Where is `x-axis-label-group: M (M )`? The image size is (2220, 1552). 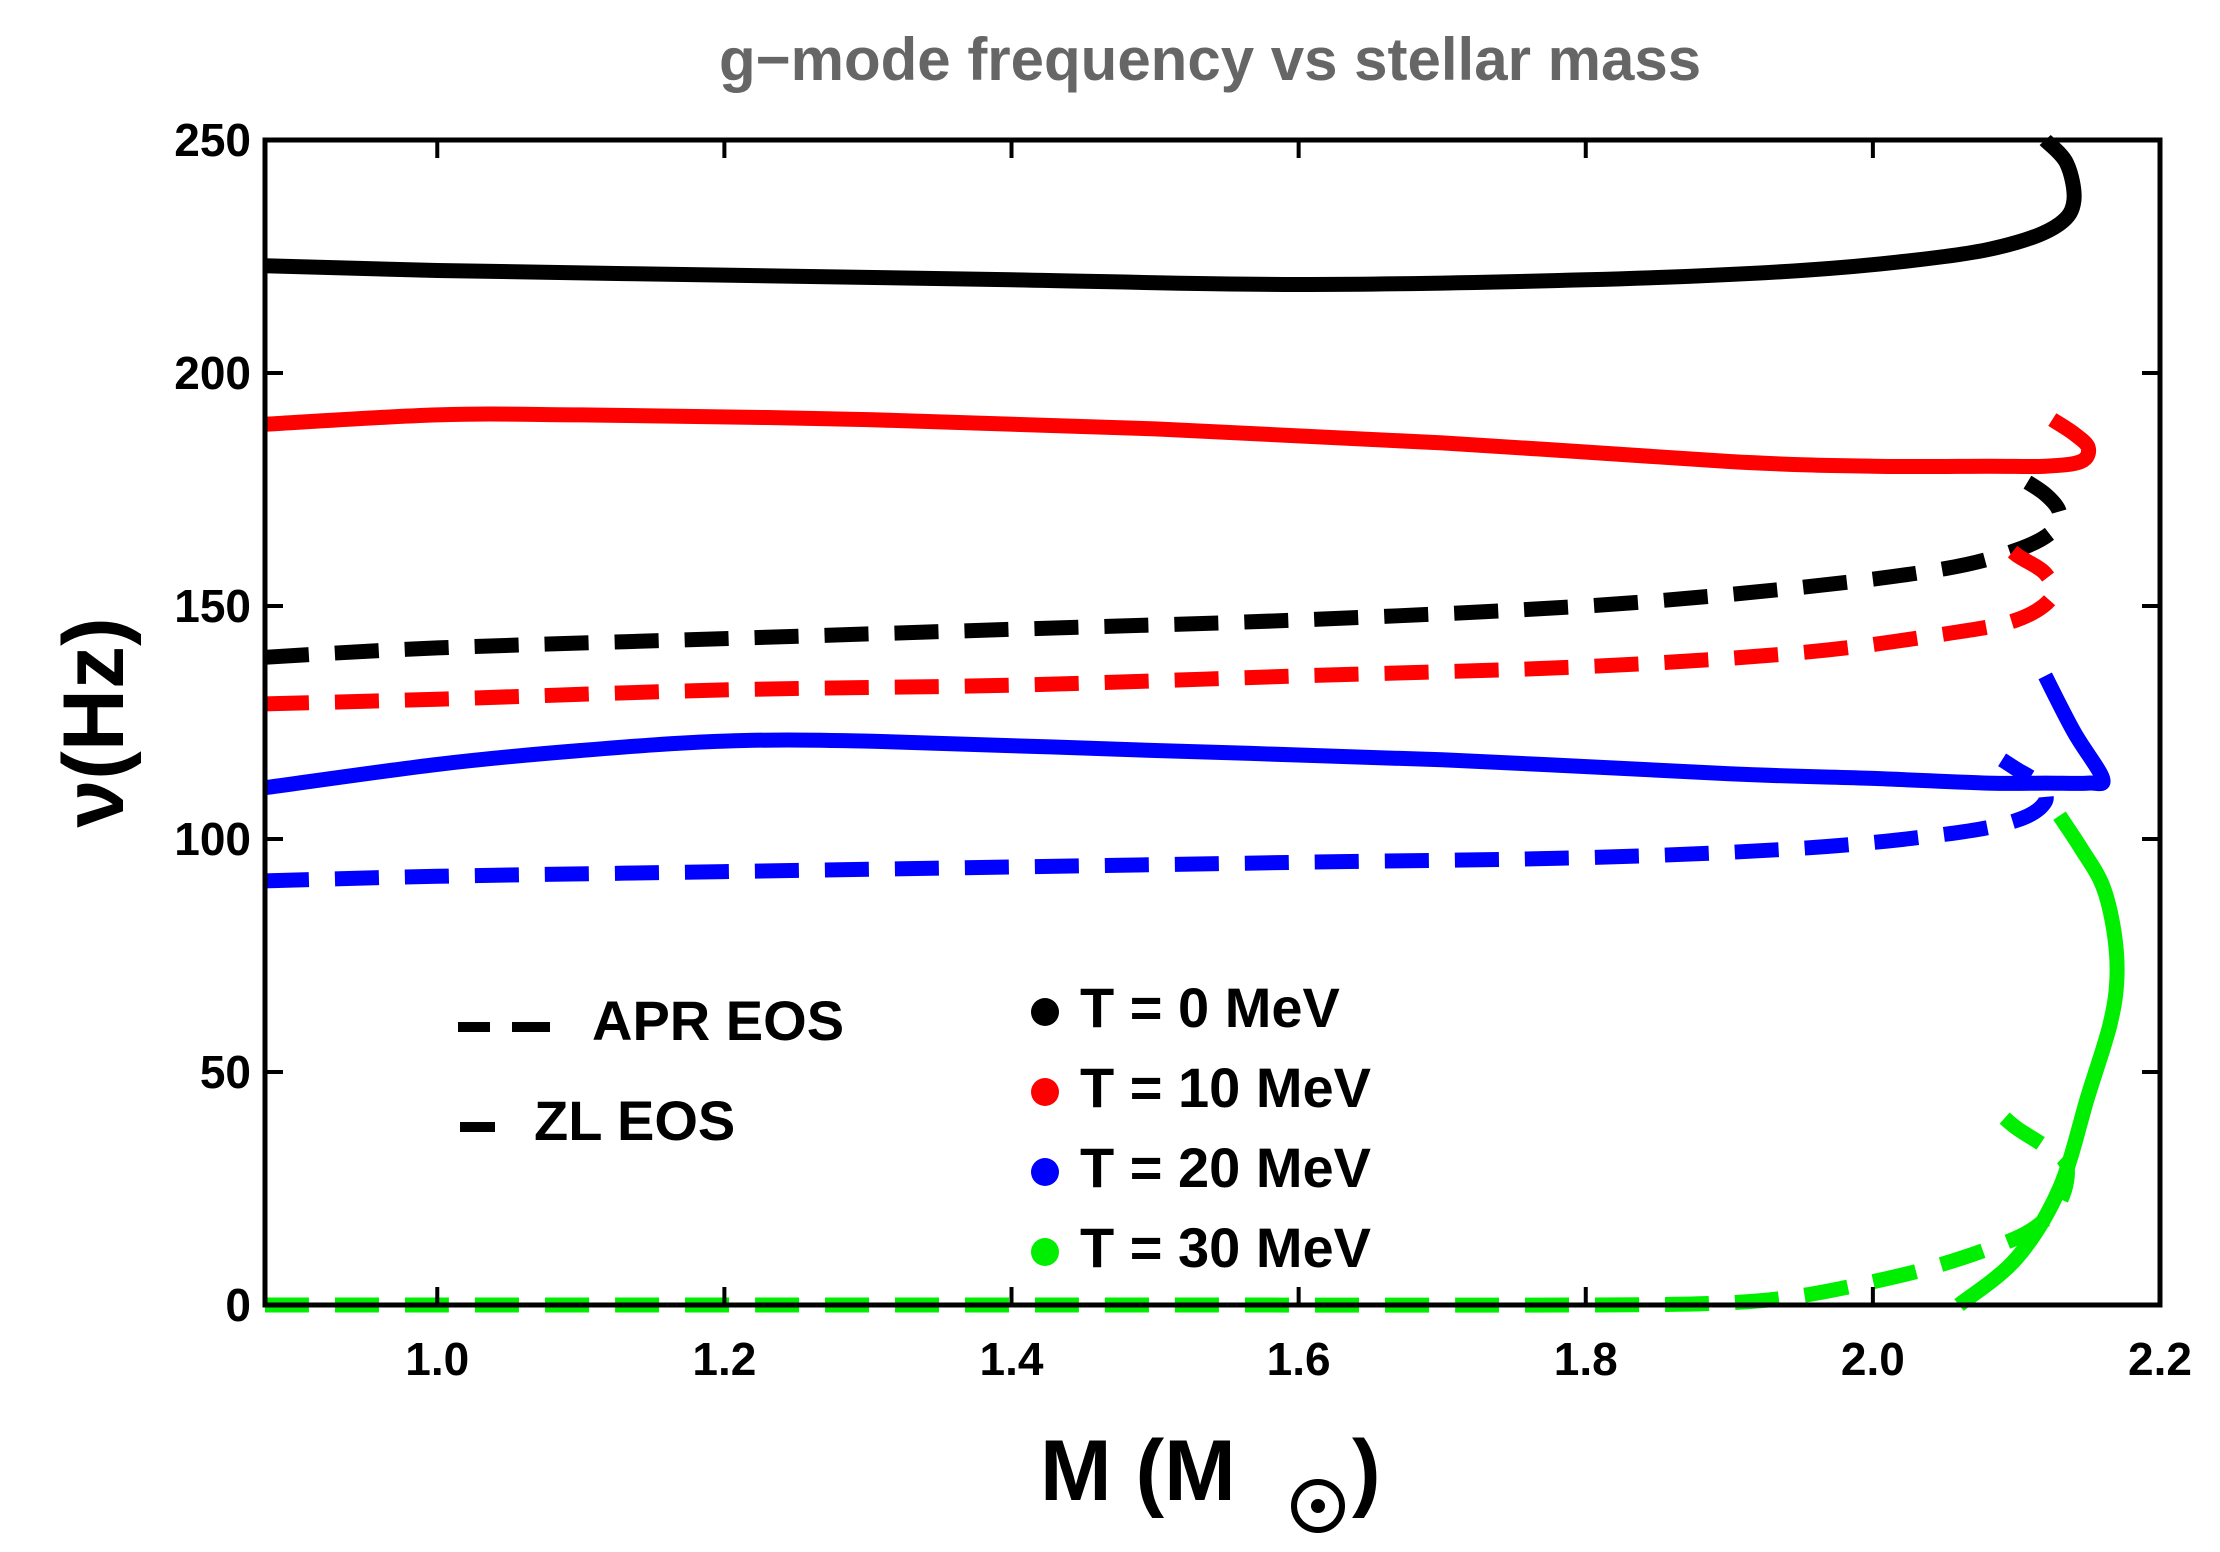 x-axis-label-group: M (M ) is located at coordinates (1210, 1478).